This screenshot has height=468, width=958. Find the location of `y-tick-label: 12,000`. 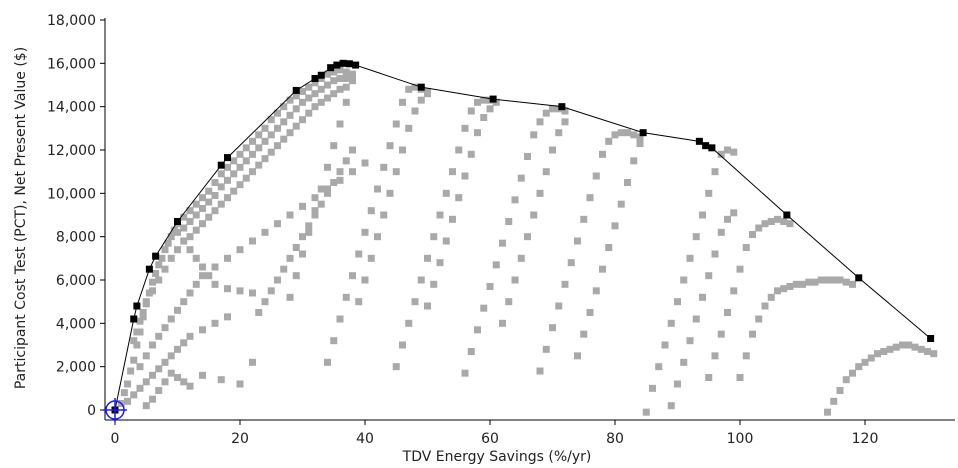

y-tick-label: 12,000 is located at coordinates (71, 151).